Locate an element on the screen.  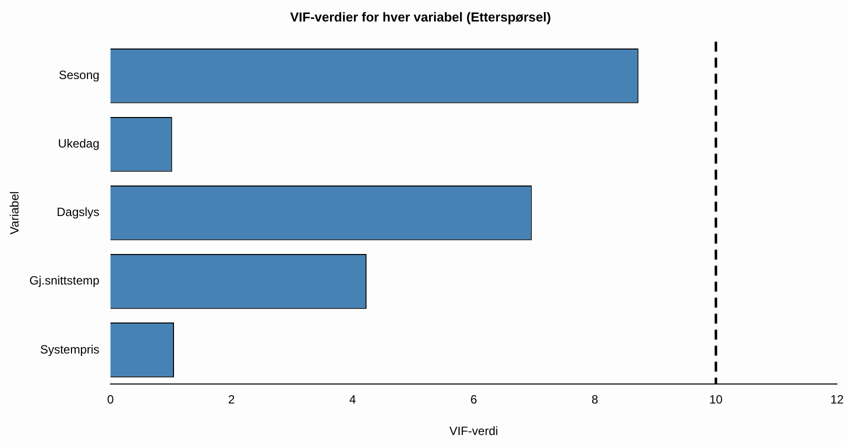
x-tick-label: 0 is located at coordinates (110, 399).